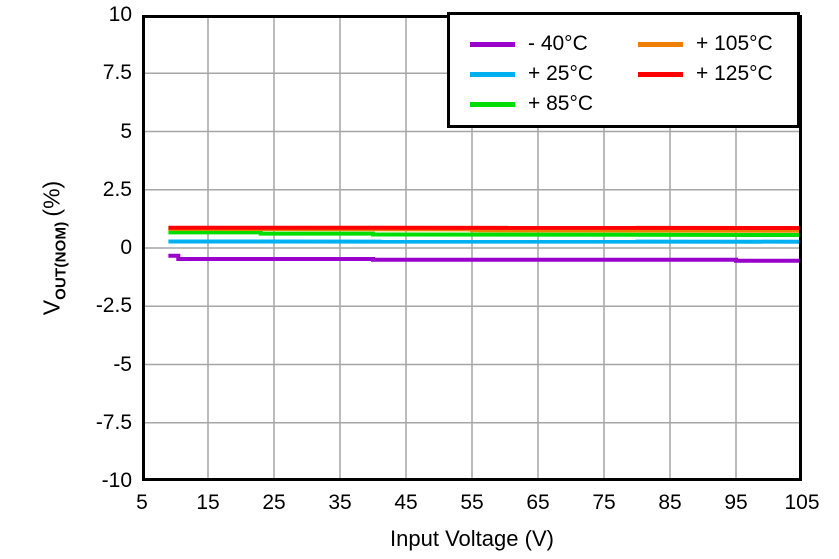 The height and width of the screenshot is (559, 839). I want to click on x-axis-title: Input Voltage (V), so click(472, 538).